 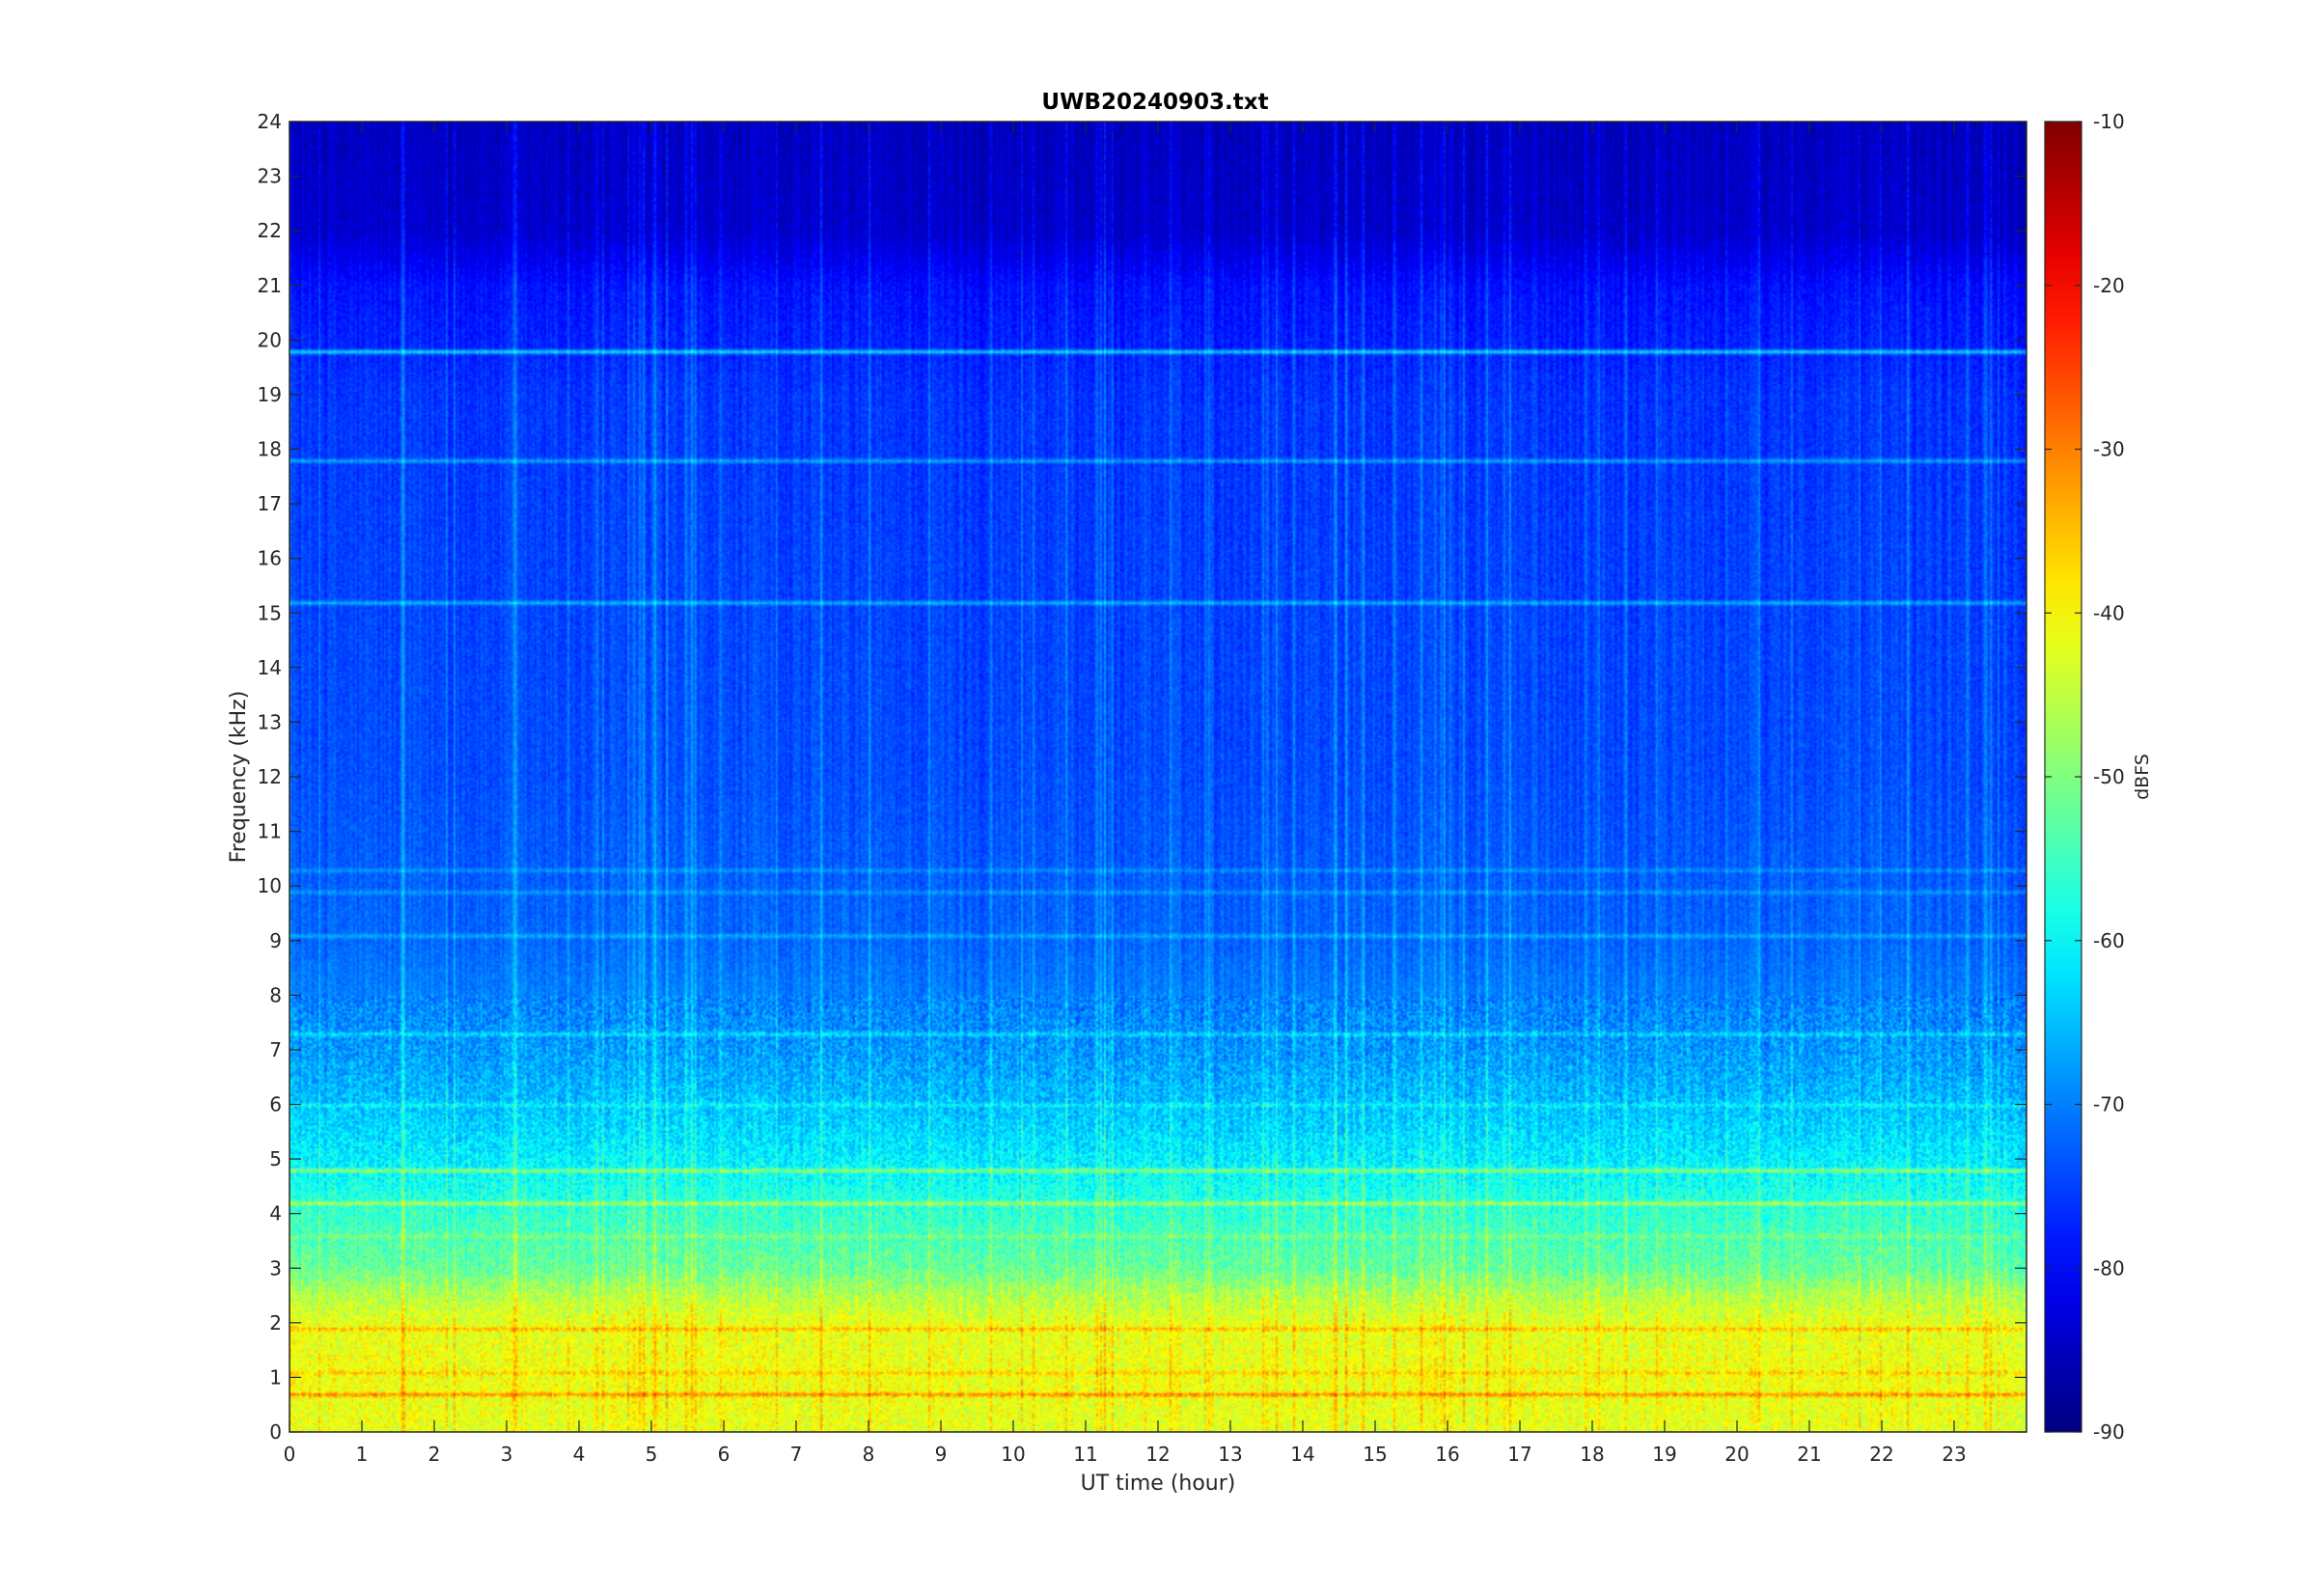 What do you see at coordinates (2085, 777) in the screenshot?
I see `colorbar-ticks: -10 -20 -30 -40 -50 -60 -70 -80 -90` at bounding box center [2085, 777].